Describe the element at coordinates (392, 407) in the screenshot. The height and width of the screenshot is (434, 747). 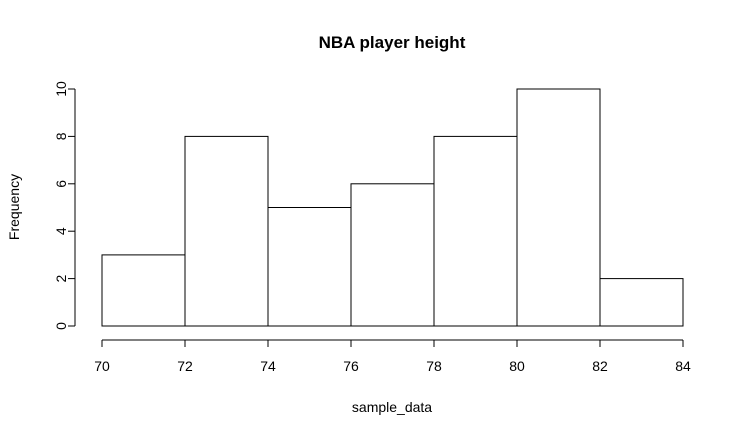
I see `x-axis-label: sample_data` at that location.